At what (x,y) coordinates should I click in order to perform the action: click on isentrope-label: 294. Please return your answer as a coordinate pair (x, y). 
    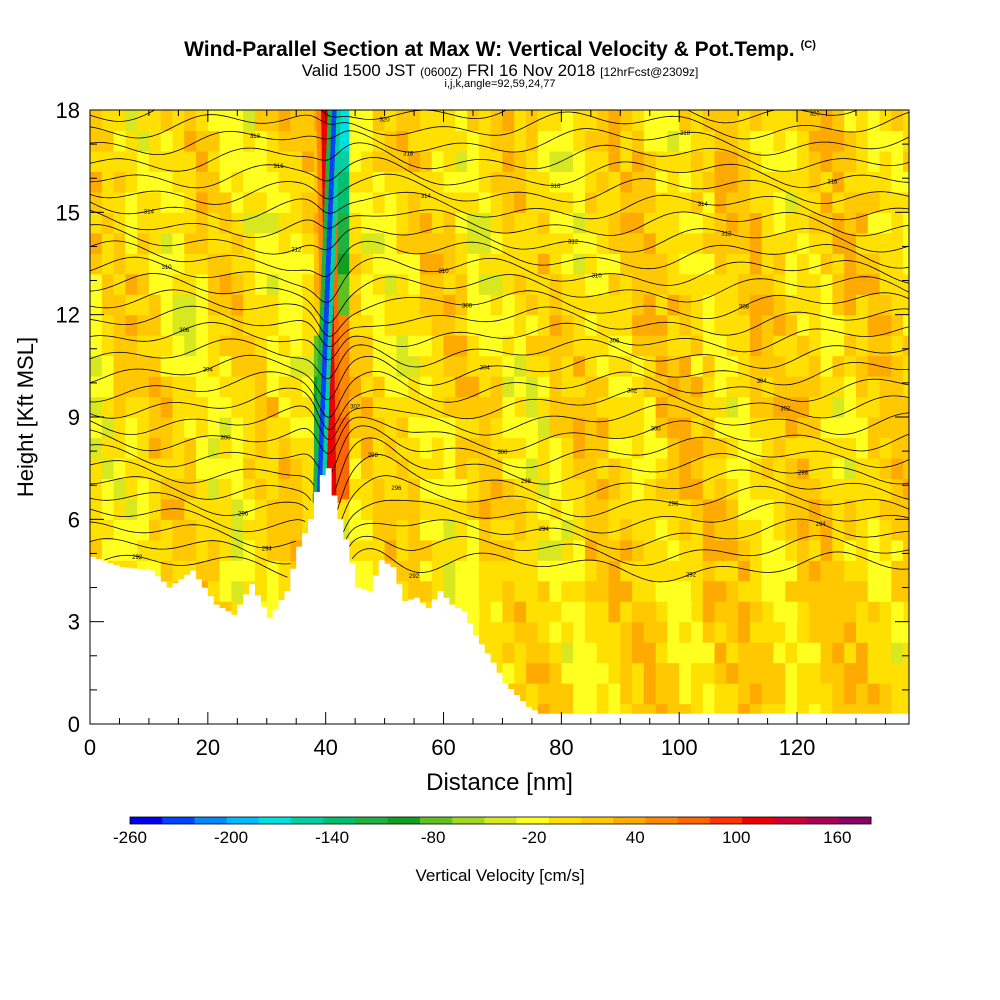
    Looking at the image, I should click on (821, 525).